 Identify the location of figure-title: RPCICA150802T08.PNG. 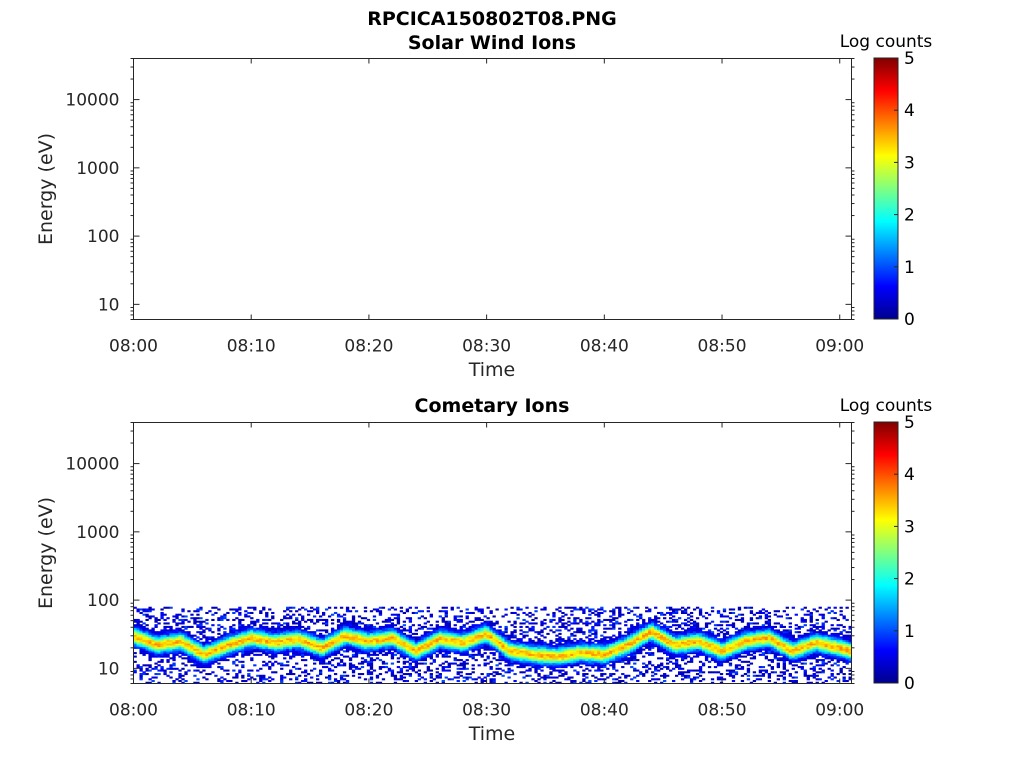
(492, 19).